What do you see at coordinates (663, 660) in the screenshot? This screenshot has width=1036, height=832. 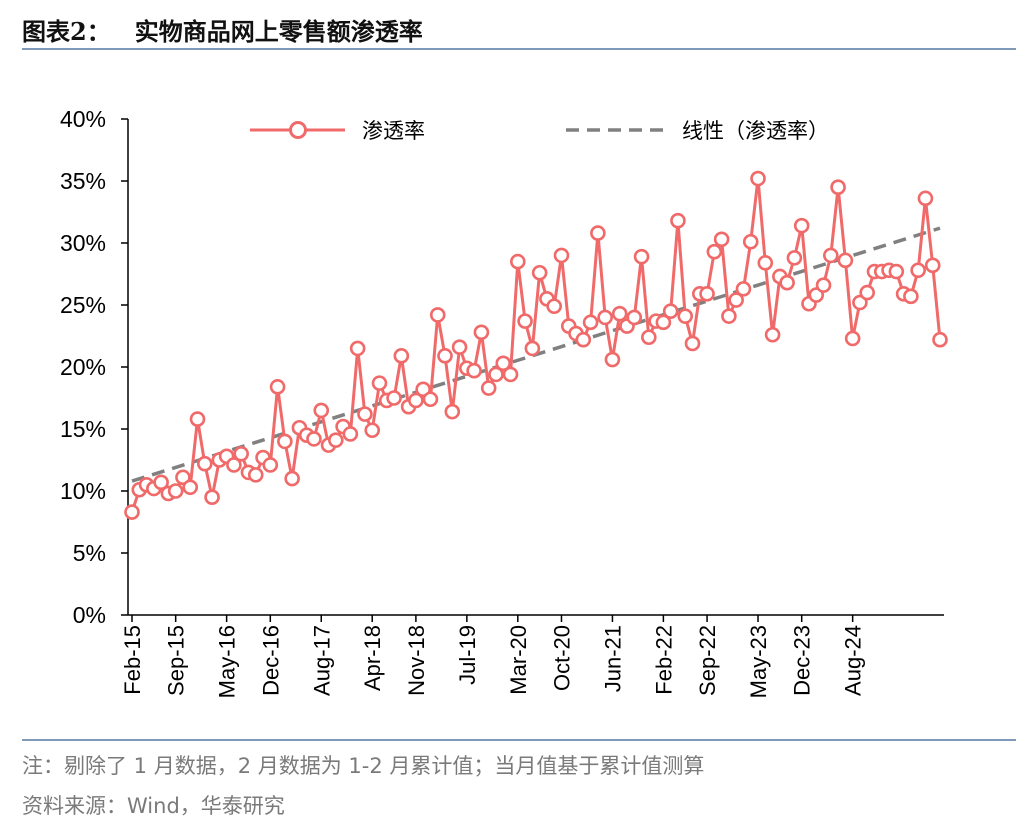 I see `x-tick-label: Feb-22` at bounding box center [663, 660].